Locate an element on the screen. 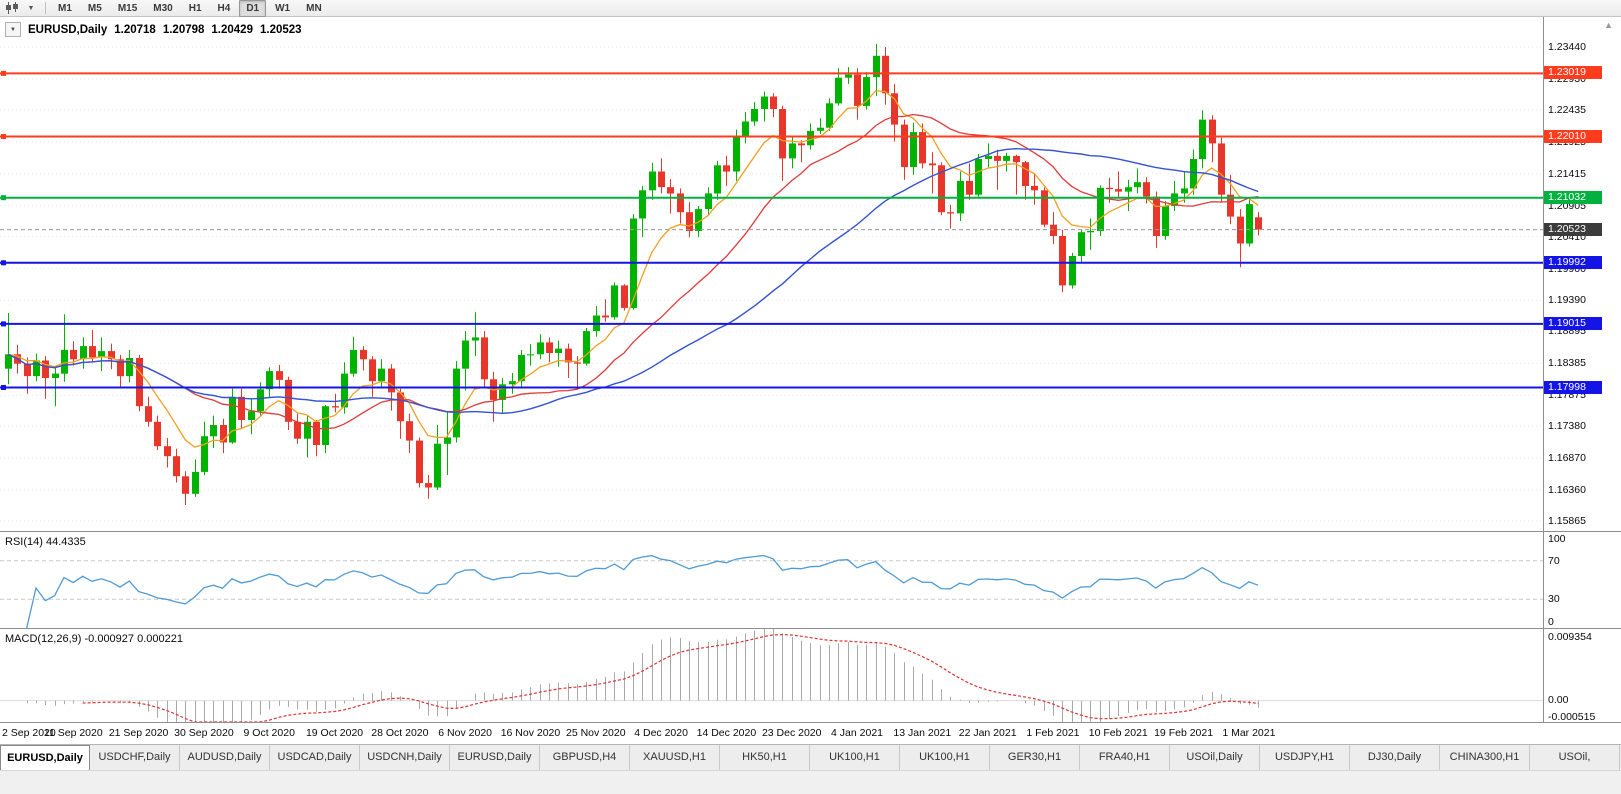 The width and height of the screenshot is (1621, 794). timeframe-button-h4: H4 is located at coordinates (224, 8).